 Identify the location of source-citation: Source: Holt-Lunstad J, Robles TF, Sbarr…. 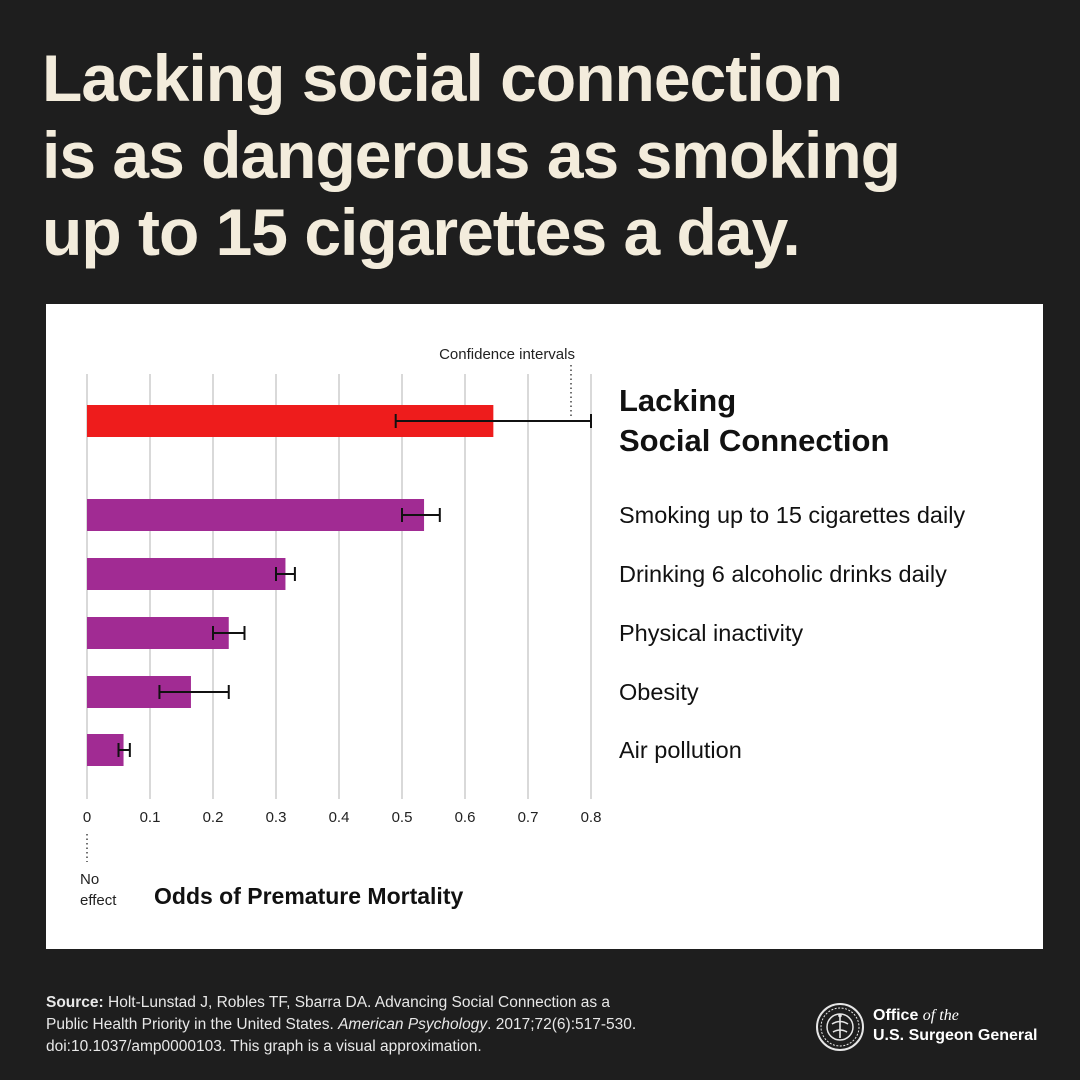
(406, 1025).